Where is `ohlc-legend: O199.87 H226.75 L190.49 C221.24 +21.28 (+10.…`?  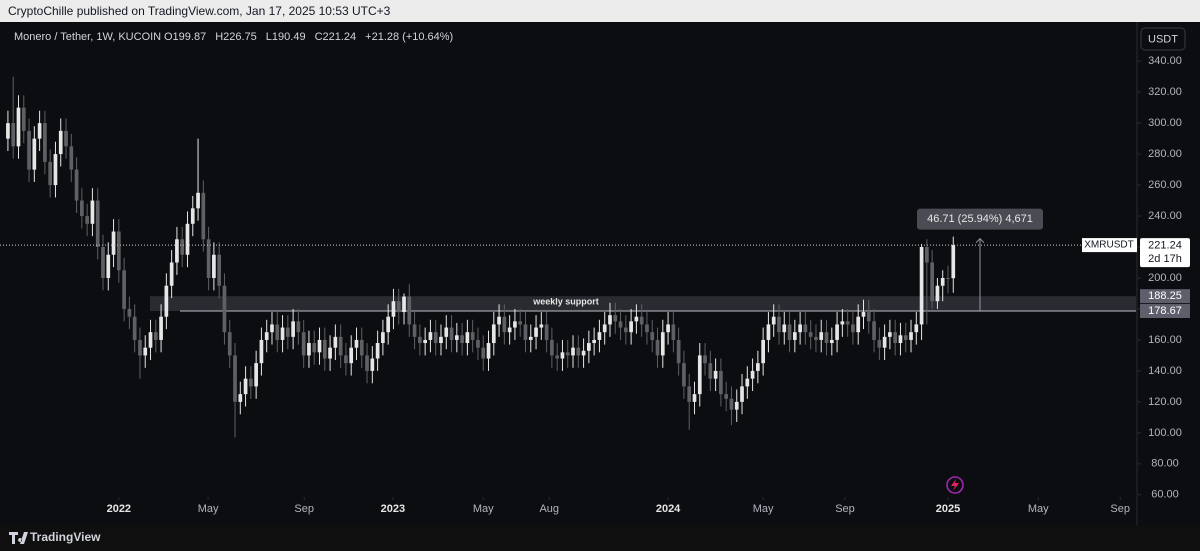
ohlc-legend: O199.87 H226.75 L190.49 C221.24 +21.28 (+10.… is located at coordinates (308, 37).